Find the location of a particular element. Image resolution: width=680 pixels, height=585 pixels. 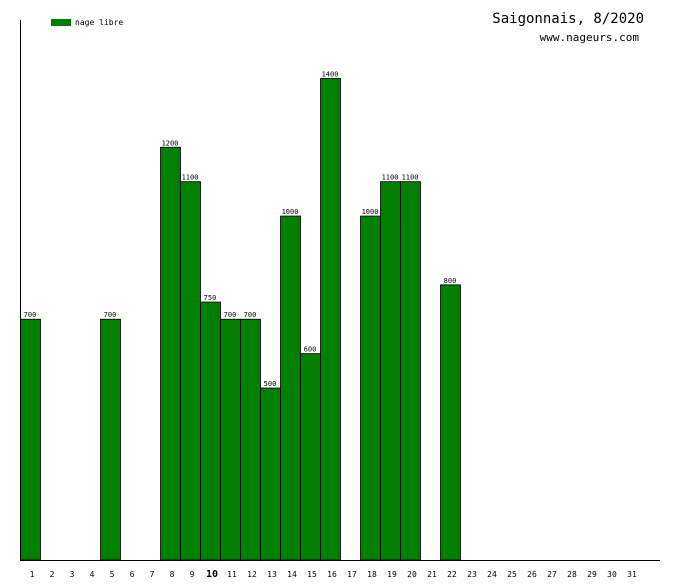

legend-label: nage libre is located at coordinates (99, 22).